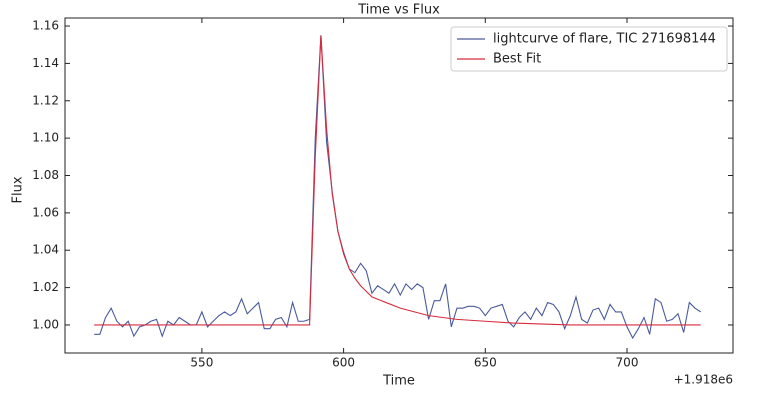 This screenshot has height=402, width=768. What do you see at coordinates (398, 381) in the screenshot?
I see `x-axis-label: Time` at bounding box center [398, 381].